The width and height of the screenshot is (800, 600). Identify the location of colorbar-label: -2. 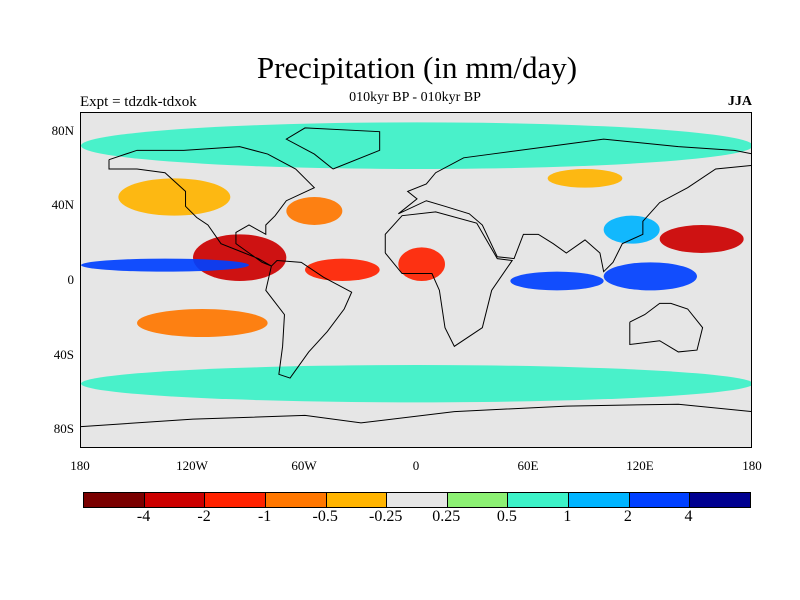
(204, 516).